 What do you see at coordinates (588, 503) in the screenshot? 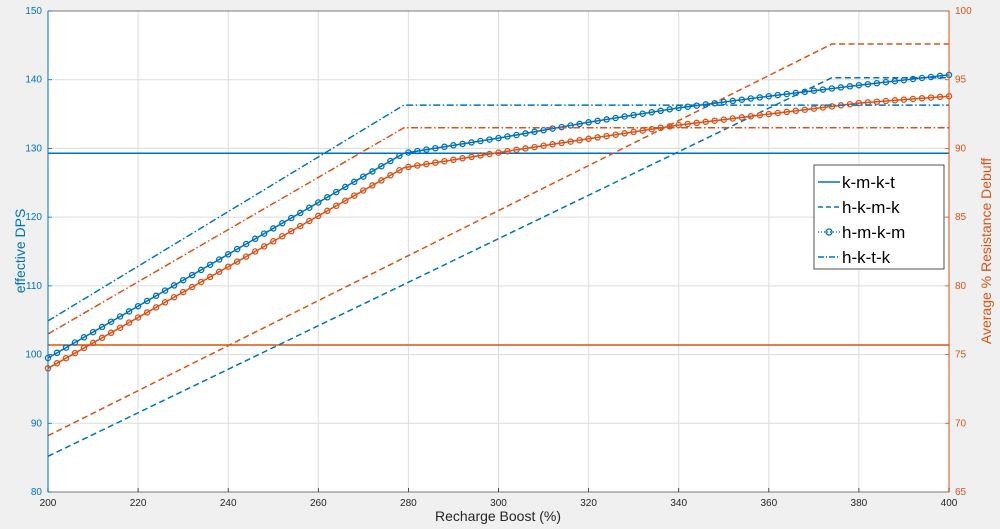
I see `x-tick-label: 320` at bounding box center [588, 503].